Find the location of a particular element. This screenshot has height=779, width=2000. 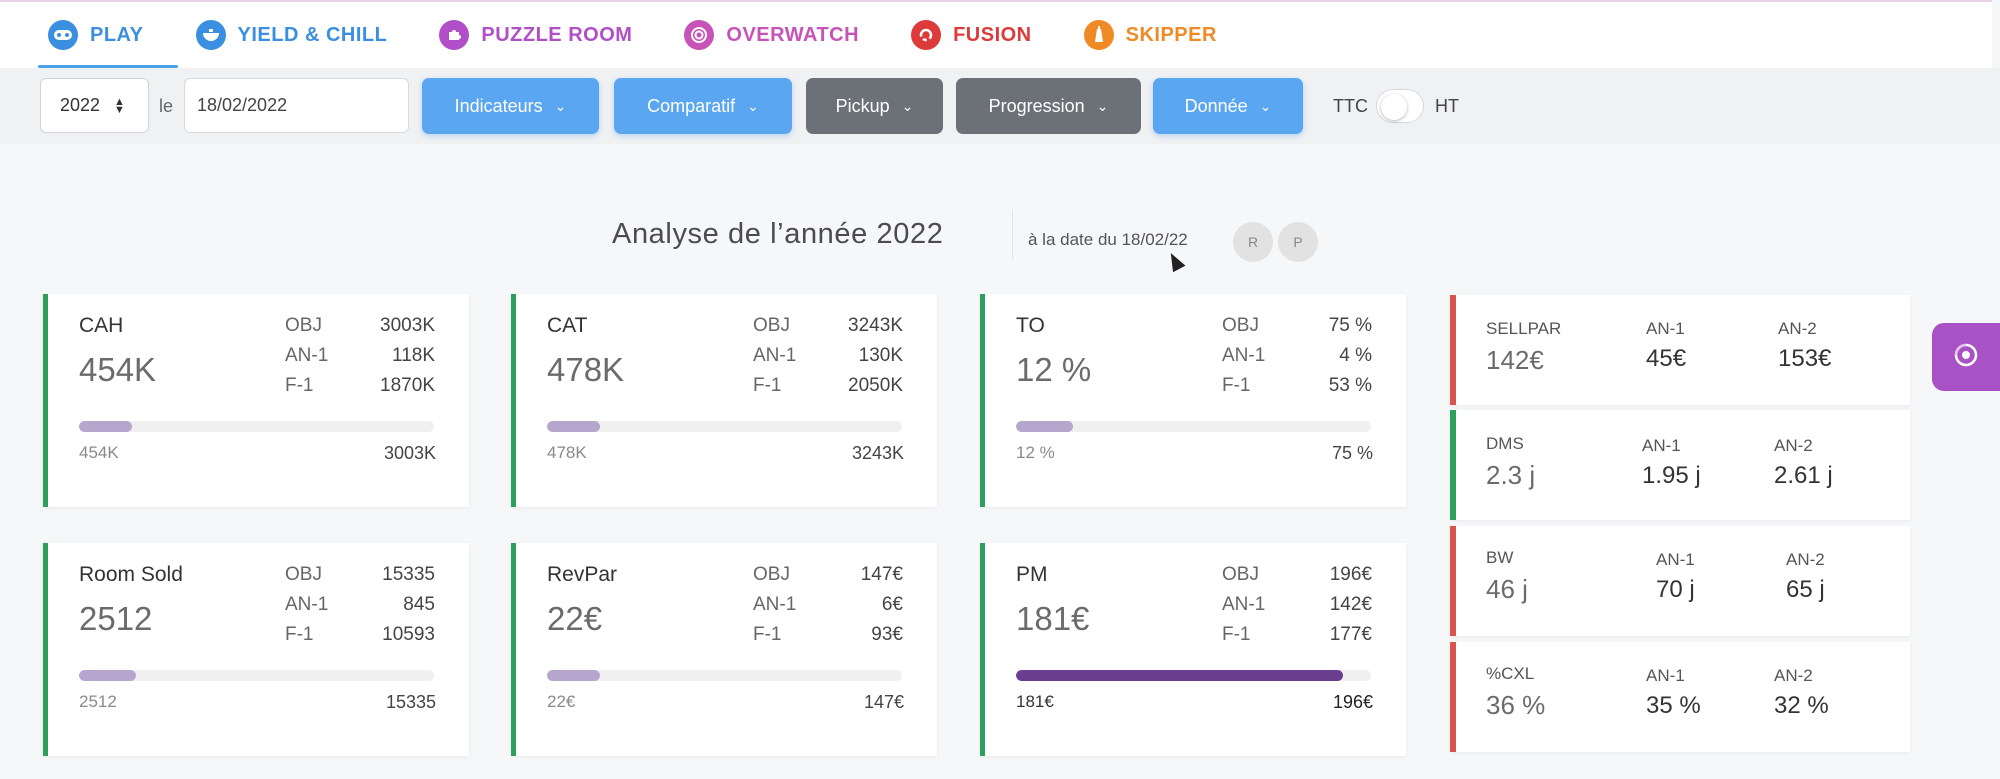

progression-dropdown: Progression ⌄ is located at coordinates (1048, 106).